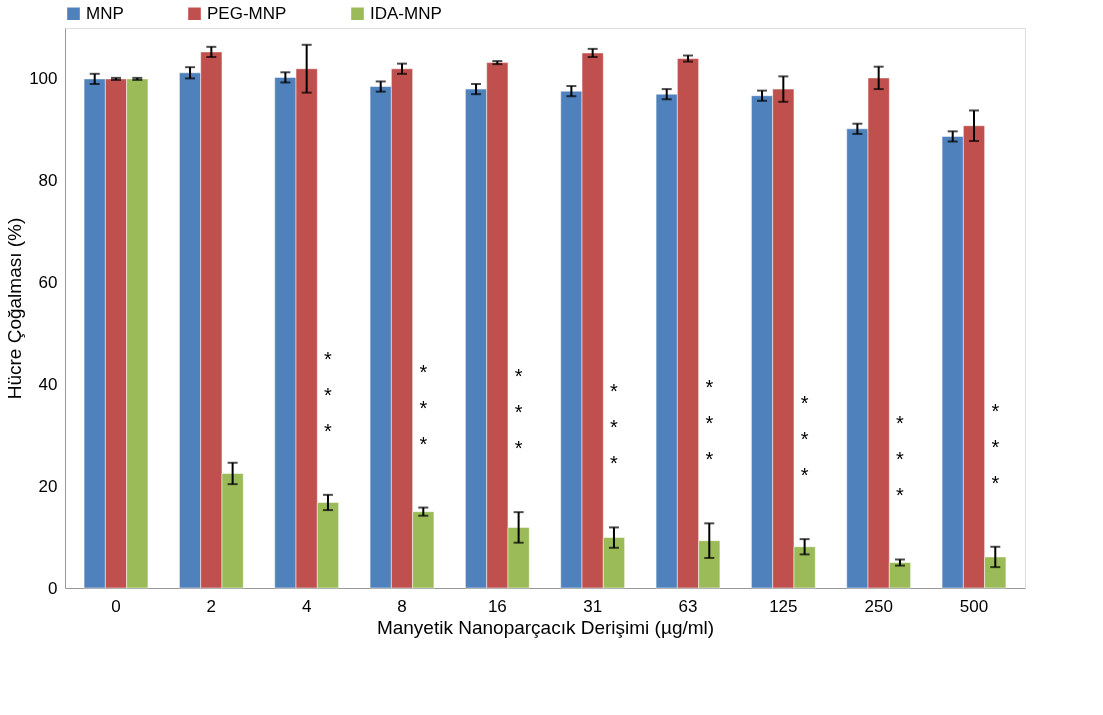 The height and width of the screenshot is (715, 1103). I want to click on x-tick-label: 16, so click(497, 606).